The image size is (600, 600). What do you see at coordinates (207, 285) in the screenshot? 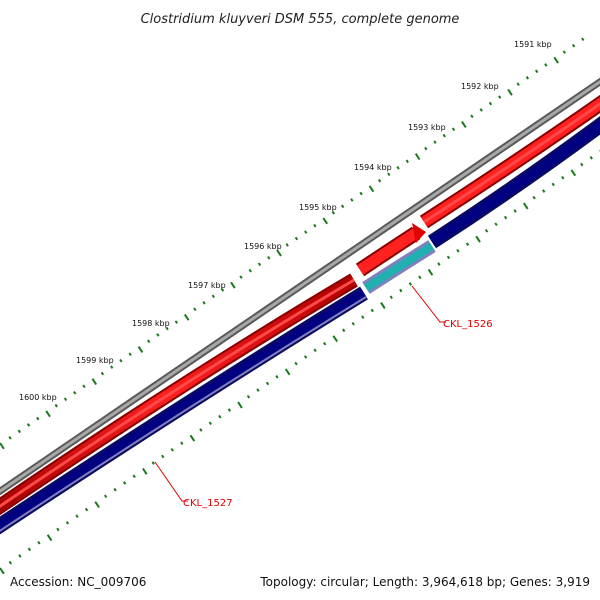
I see `ruler-label-1597: 1597 kbp` at bounding box center [207, 285].